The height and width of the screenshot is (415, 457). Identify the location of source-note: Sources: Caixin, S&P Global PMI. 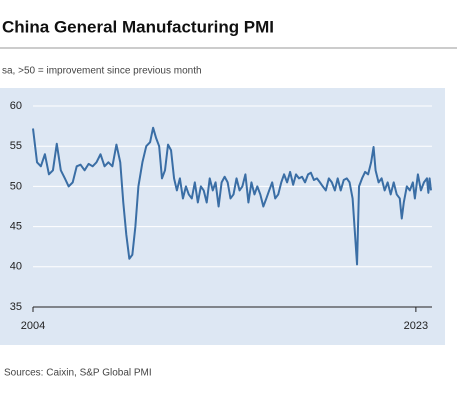
(78, 373).